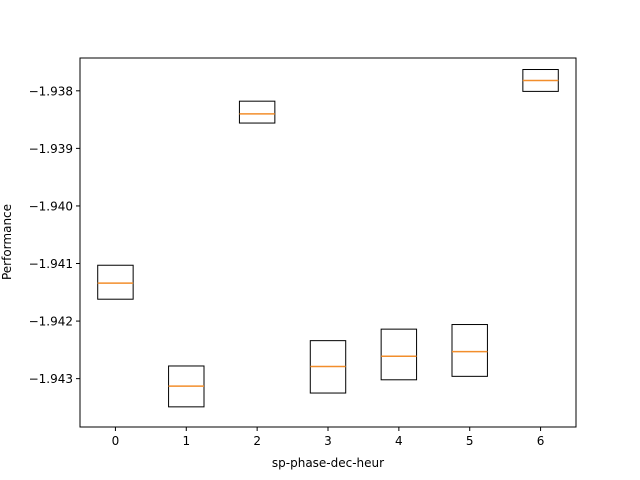  Describe the element at coordinates (51, 206) in the screenshot. I see `y-tick-label-2: −1.940` at that location.